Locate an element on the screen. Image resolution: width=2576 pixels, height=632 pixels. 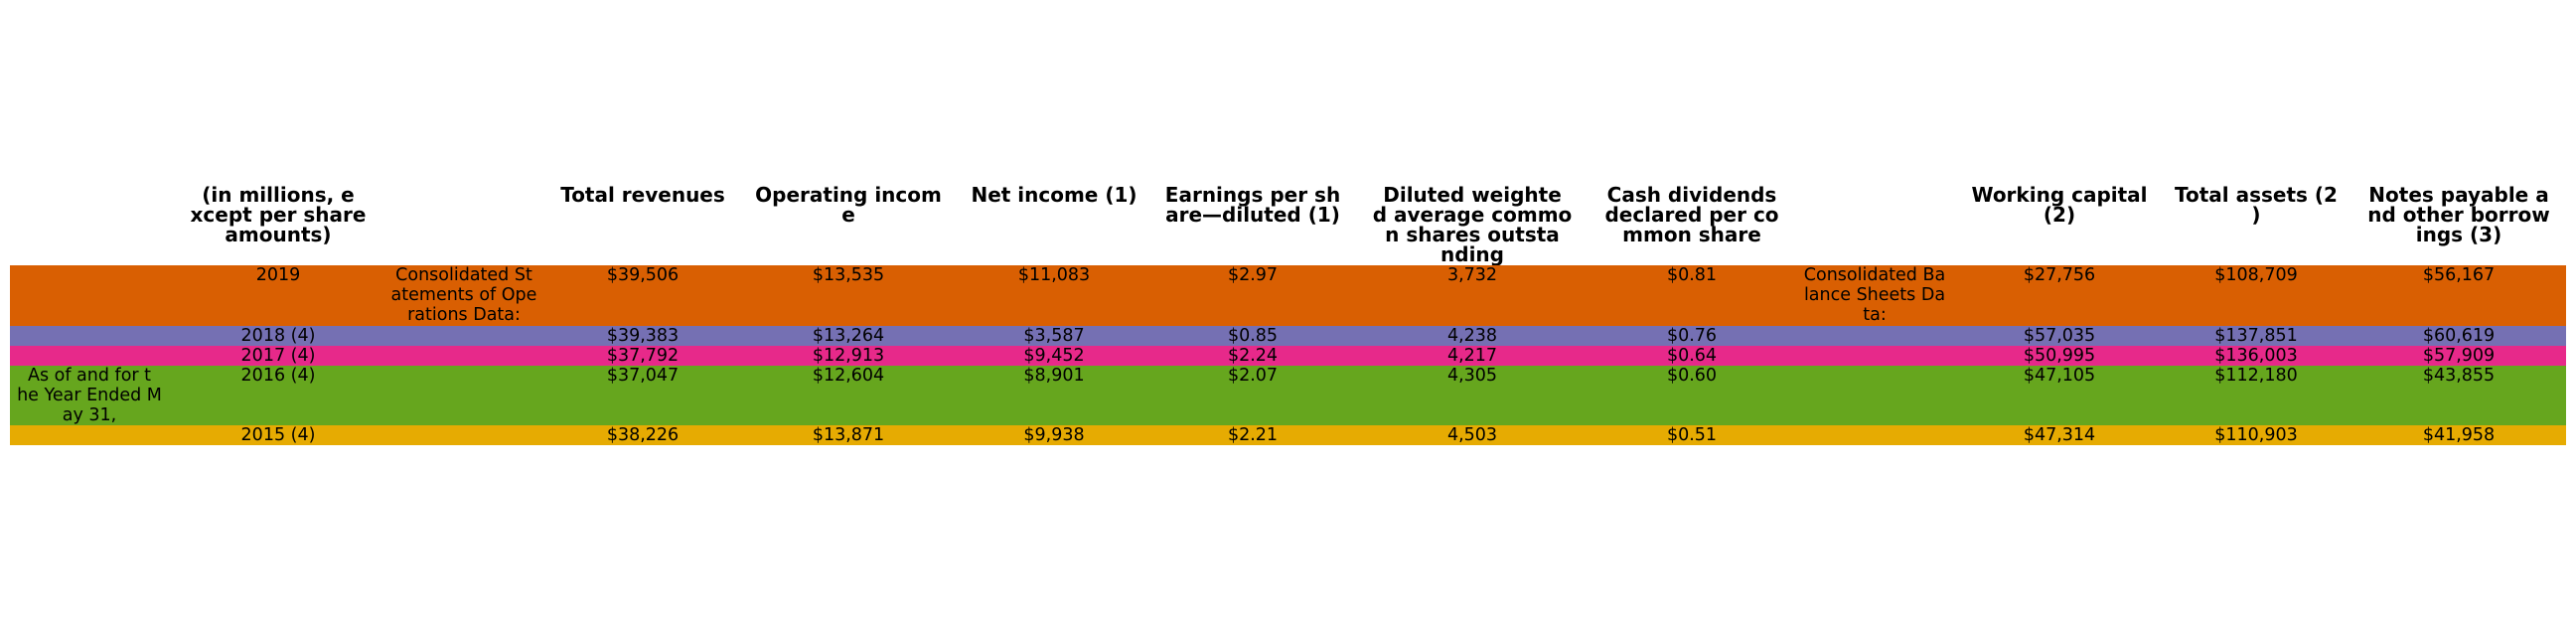
cell-cash-dividends: $0.76 is located at coordinates (1692, 336).